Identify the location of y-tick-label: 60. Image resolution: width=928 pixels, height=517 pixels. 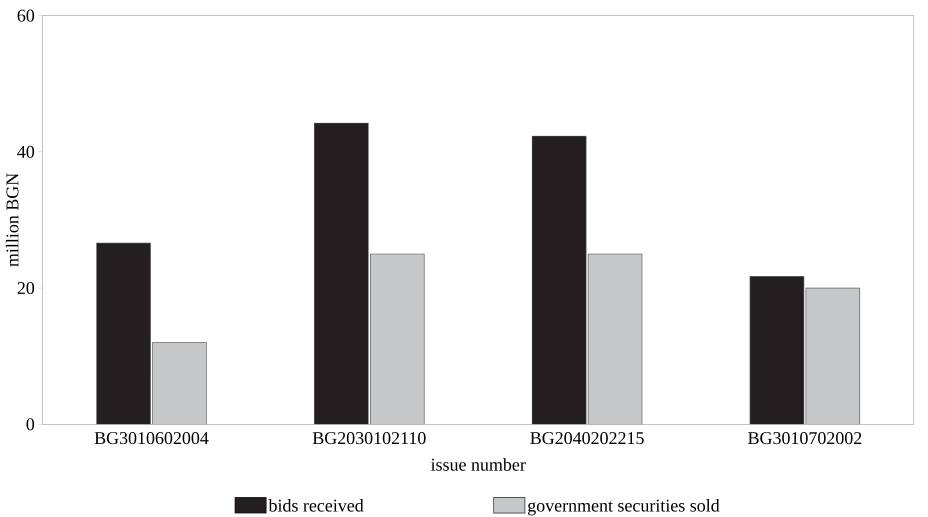
(26, 16).